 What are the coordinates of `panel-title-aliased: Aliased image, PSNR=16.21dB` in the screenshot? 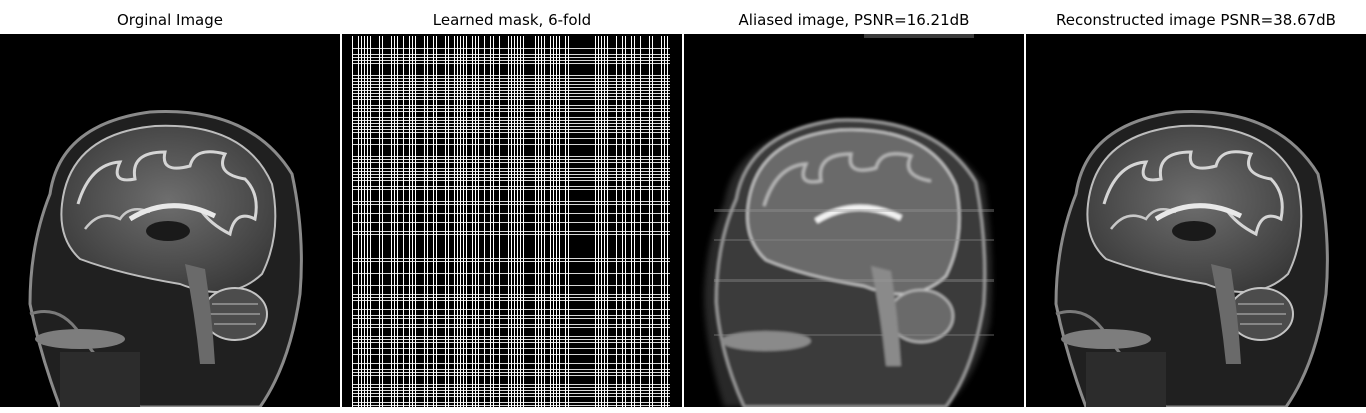 It's located at (854, 20).